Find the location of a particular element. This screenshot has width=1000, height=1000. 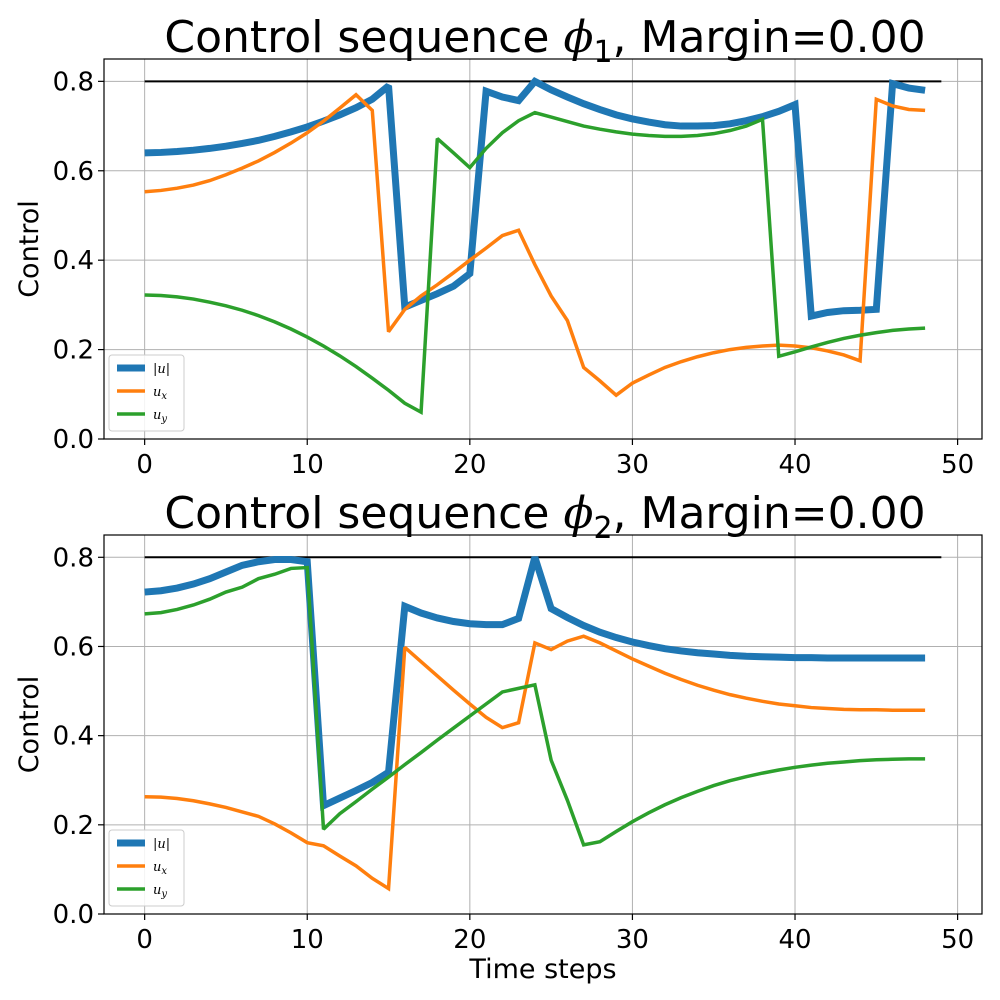

title-subscript: 1 is located at coordinates (602, 52).